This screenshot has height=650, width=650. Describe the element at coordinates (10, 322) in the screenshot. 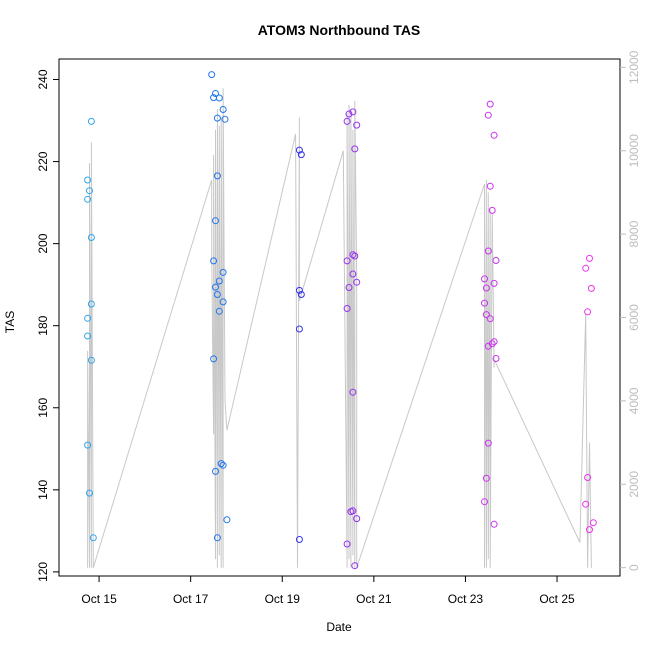

I see `y-axis-label: TAS` at that location.